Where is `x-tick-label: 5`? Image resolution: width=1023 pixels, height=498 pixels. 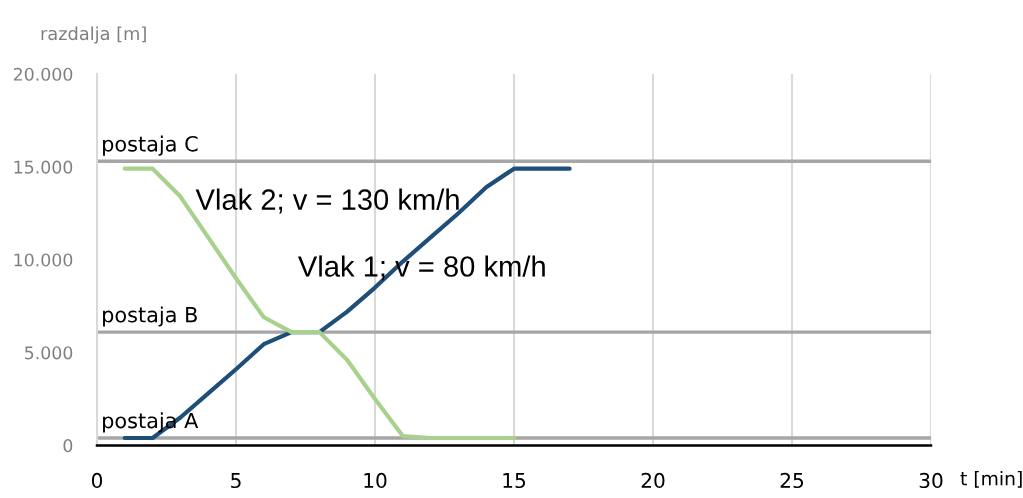 x-tick-label: 5 is located at coordinates (236, 481).